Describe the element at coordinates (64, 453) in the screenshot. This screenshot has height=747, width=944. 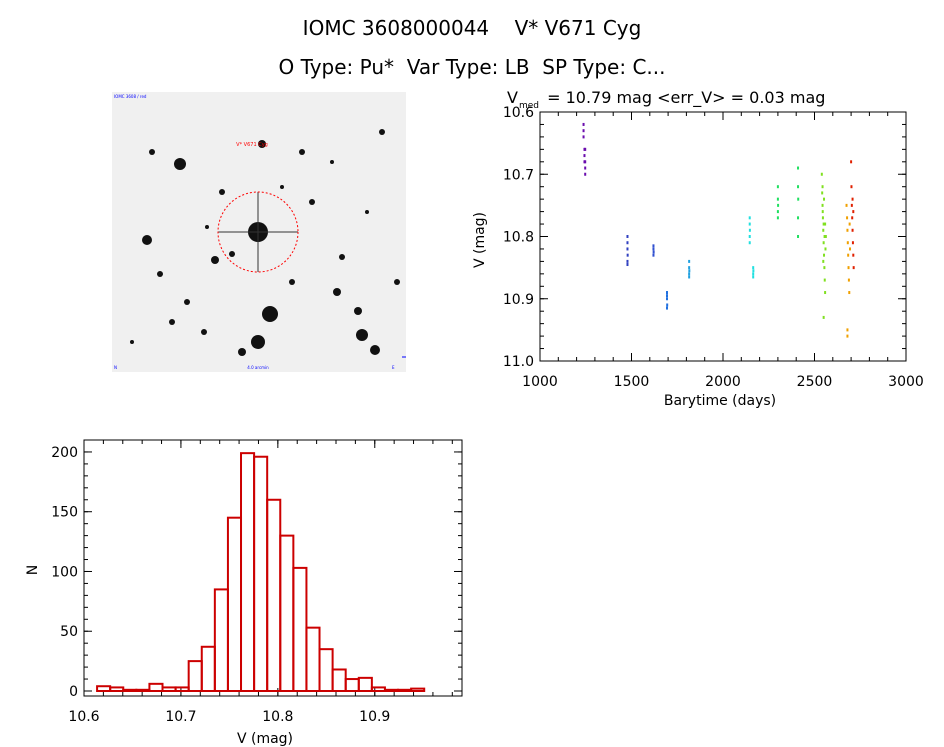
I see `hist-y-tick-label: 200` at that location.